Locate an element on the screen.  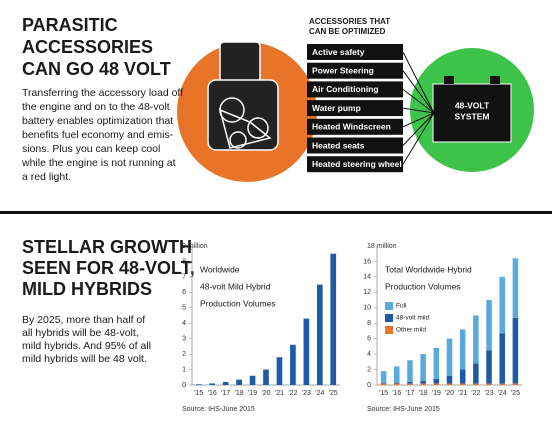
body-line: the engine and on to the 48-volt is located at coordinates (96, 107).